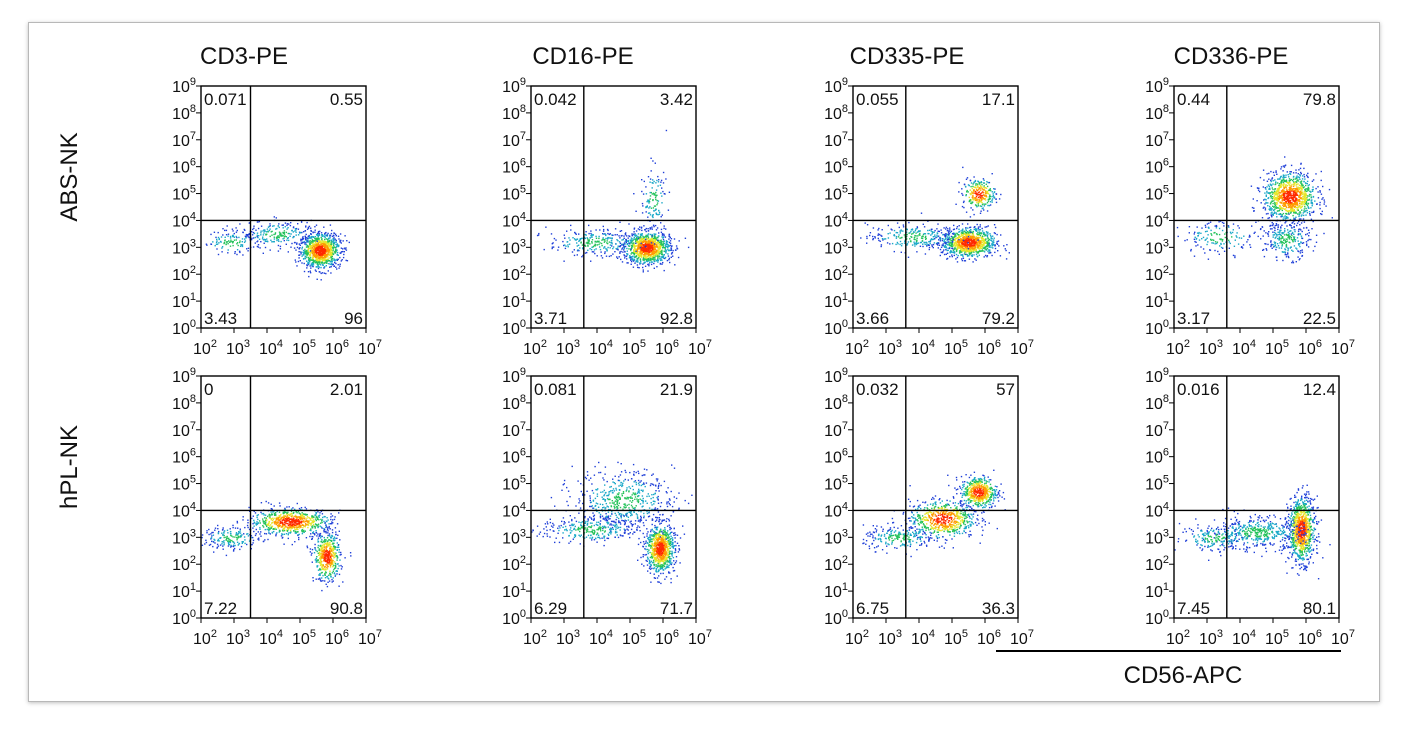 The width and height of the screenshot is (1416, 732). I want to click on tick-label: 10⁹, so click(514, 86).